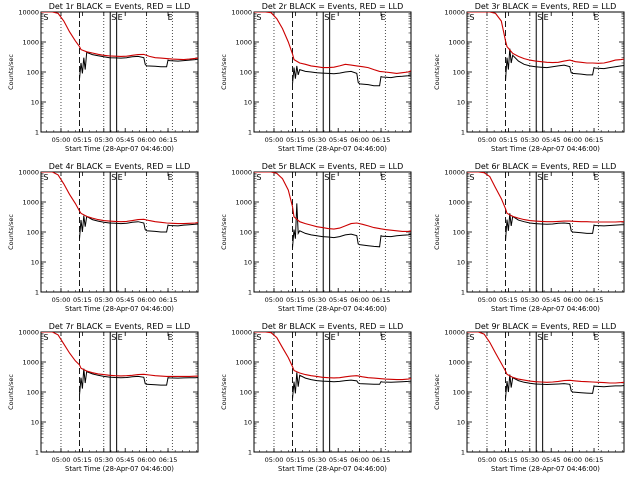  Describe the element at coordinates (546, 166) in the screenshot. I see `chart-title: Det 6r BLACK = Events, RED = LLD` at that location.